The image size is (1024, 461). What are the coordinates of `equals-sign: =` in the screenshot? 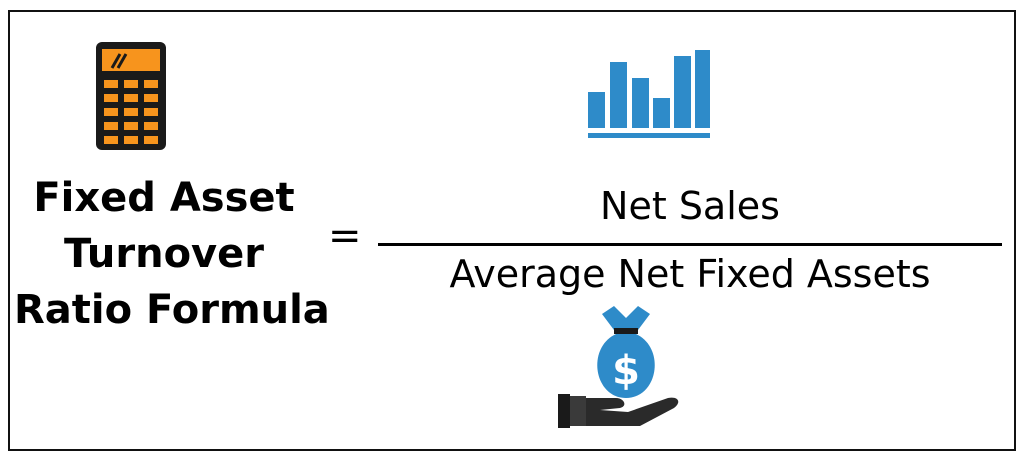 It's located at (345, 236).